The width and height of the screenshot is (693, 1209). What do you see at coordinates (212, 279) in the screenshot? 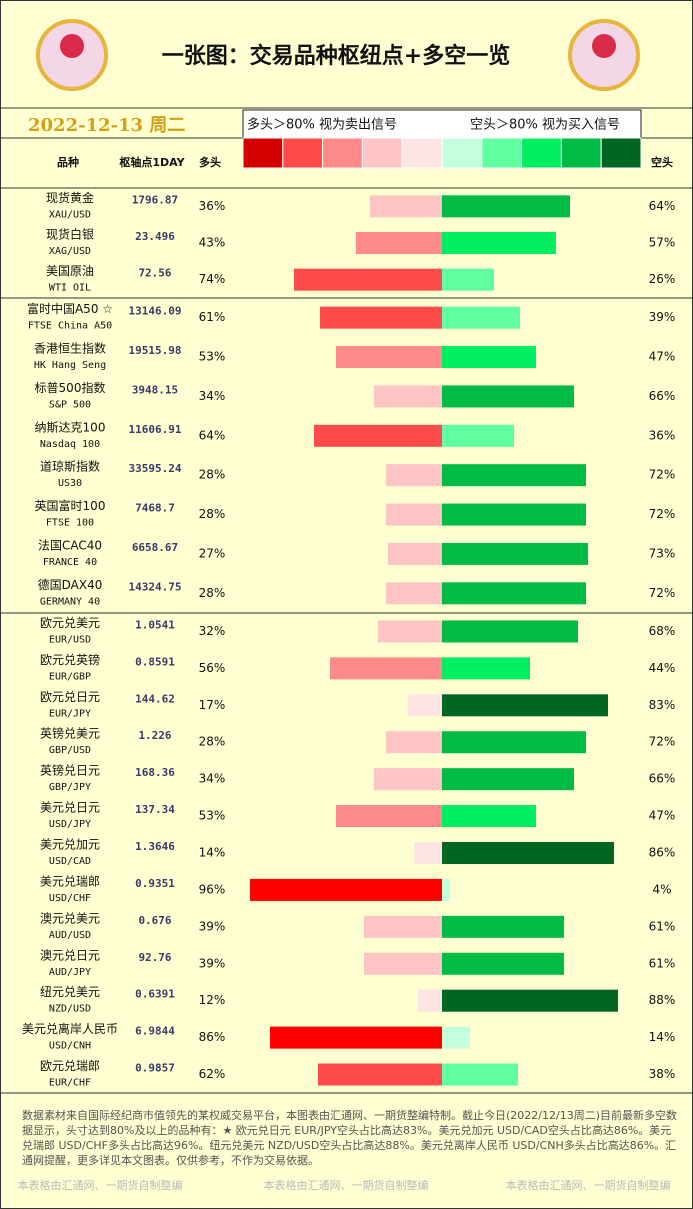
I see `long-label: 74%` at bounding box center [212, 279].